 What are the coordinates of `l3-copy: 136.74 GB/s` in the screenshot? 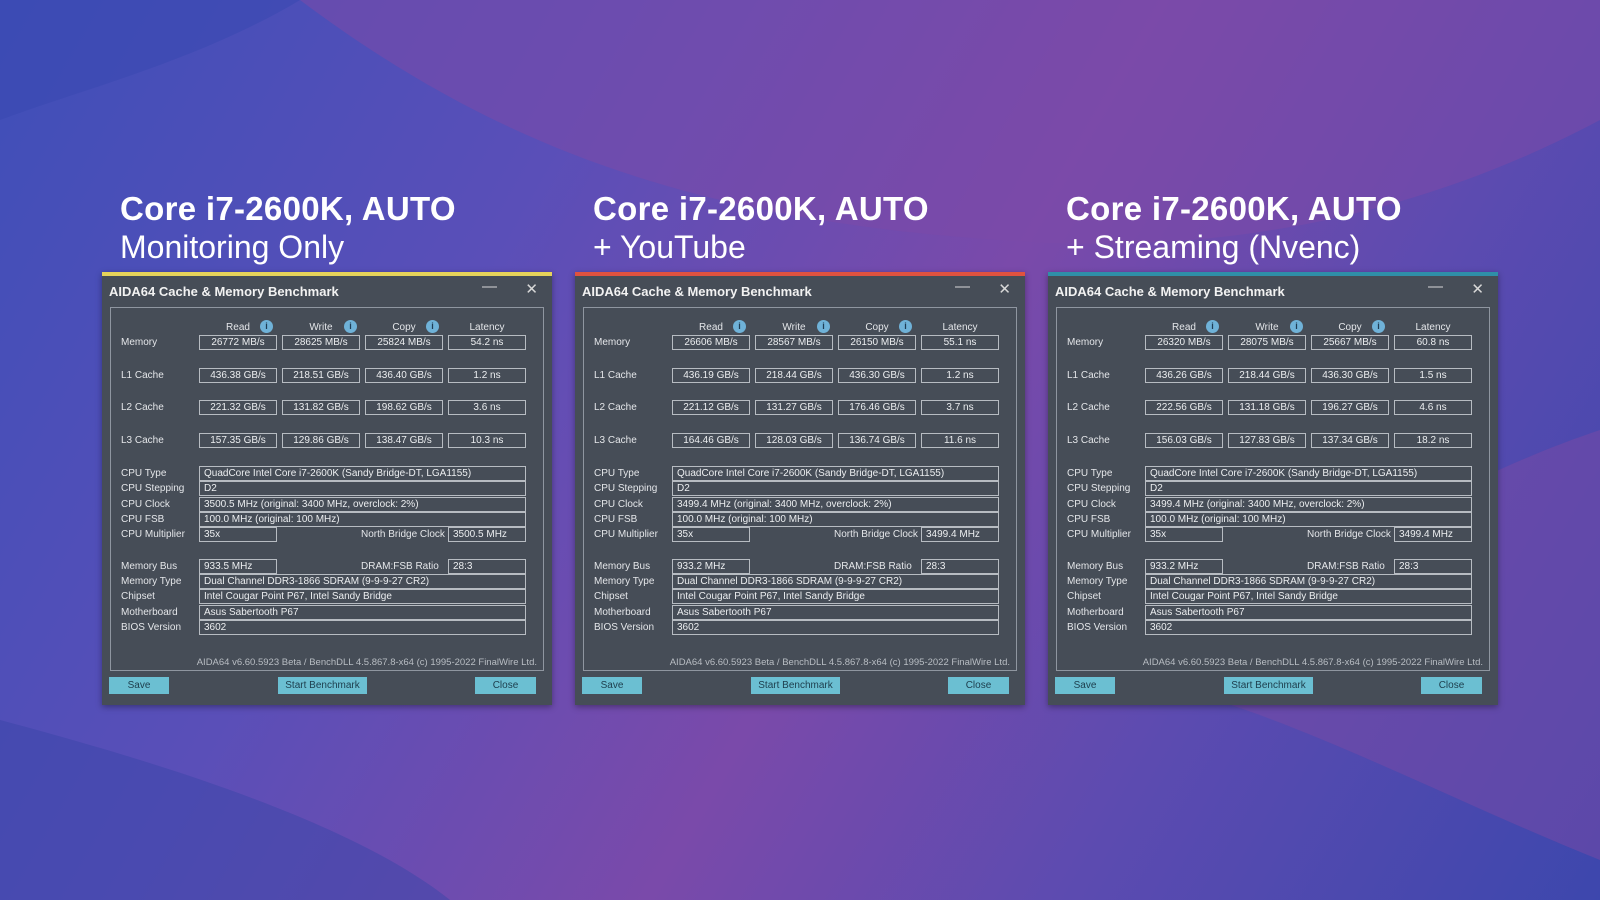 It's located at (877, 440).